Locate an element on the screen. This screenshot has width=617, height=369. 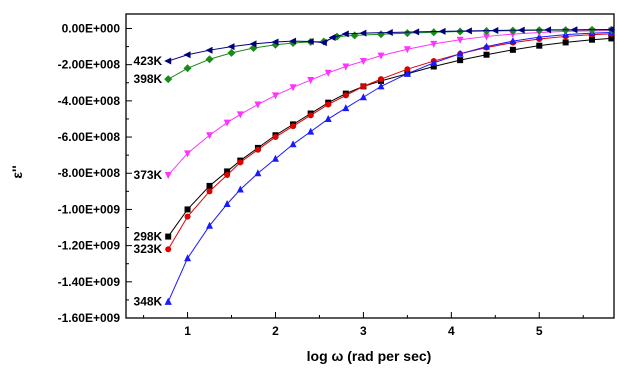
series-label: 398K is located at coordinates (148, 79).